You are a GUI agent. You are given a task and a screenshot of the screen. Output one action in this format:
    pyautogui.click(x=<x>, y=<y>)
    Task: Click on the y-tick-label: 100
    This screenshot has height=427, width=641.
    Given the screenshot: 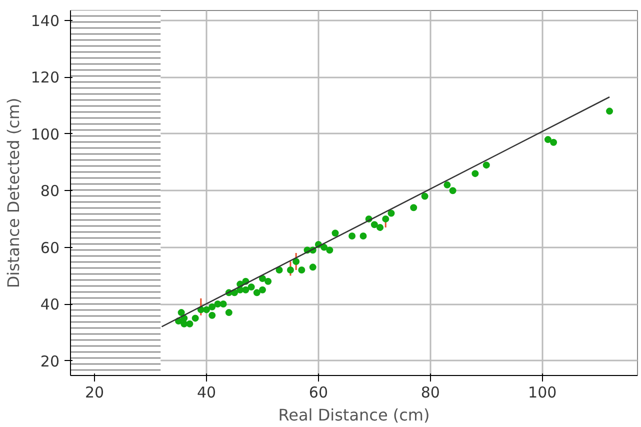 What is the action you would take?
    pyautogui.click(x=45, y=134)
    